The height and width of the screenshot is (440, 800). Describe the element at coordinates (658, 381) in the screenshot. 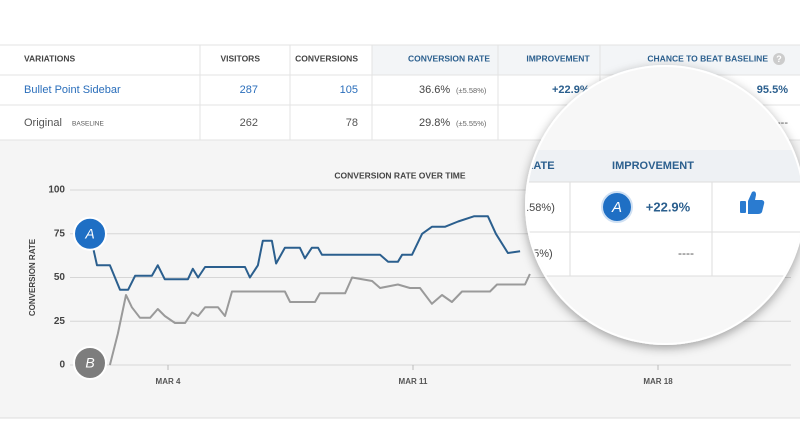

I see `x-tick-label: MAR 18` at that location.